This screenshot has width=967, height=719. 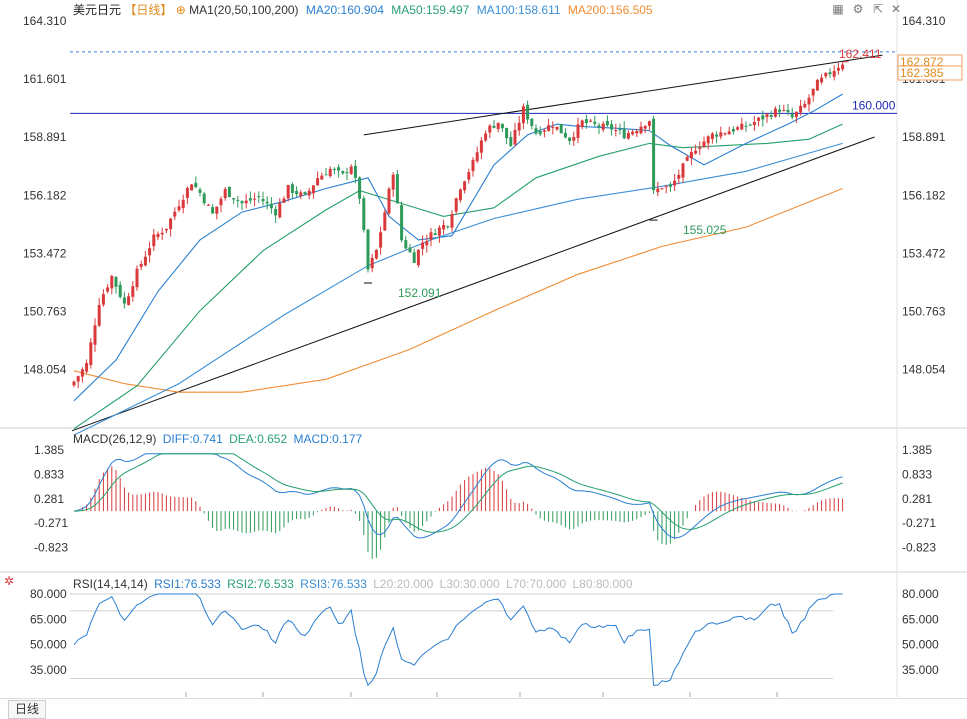 I want to click on settings-icon: ⚙, so click(x=858, y=9).